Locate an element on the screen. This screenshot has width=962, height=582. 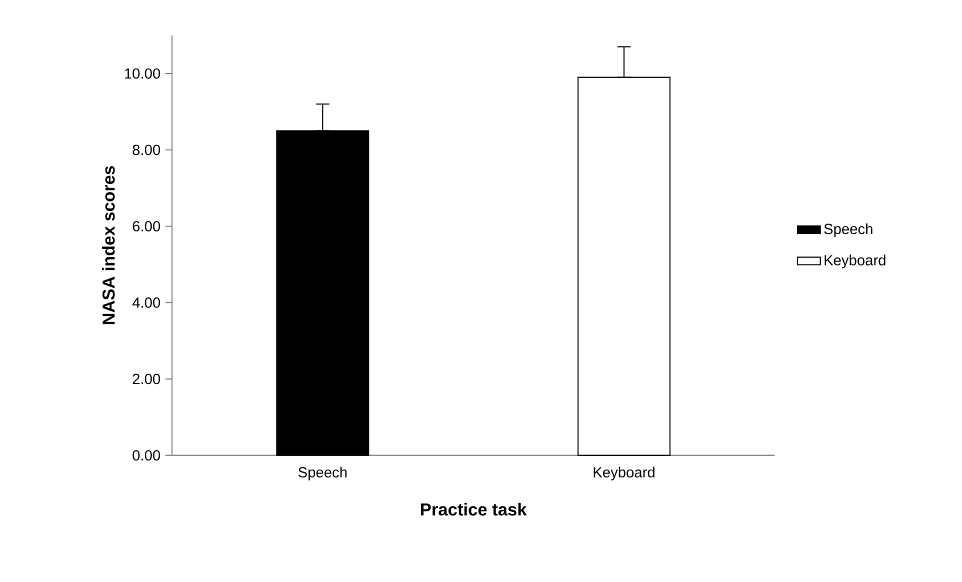
y-tick-label: 8.00 is located at coordinates (146, 150).